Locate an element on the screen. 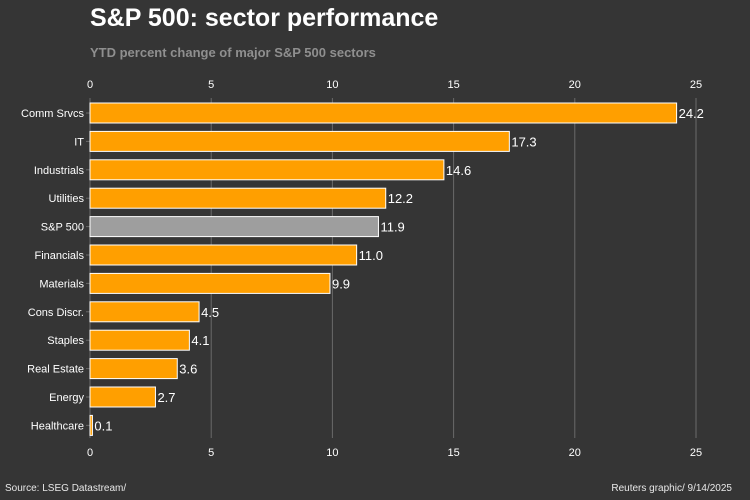  category-label: Financials is located at coordinates (59, 256).